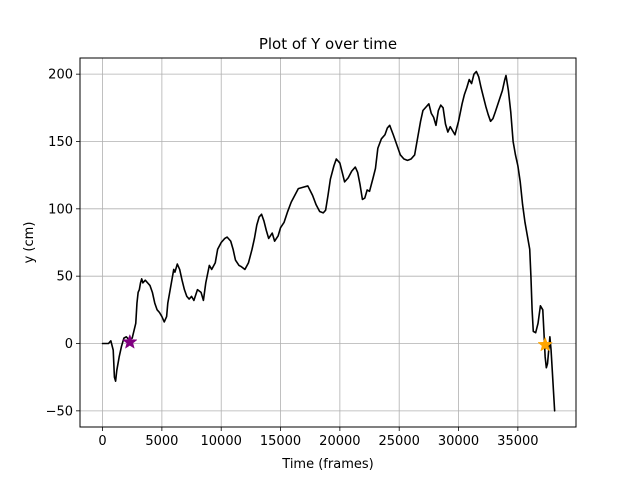 This screenshot has height=480, width=640. I want to click on y-tick-label: 50, so click(64, 277).